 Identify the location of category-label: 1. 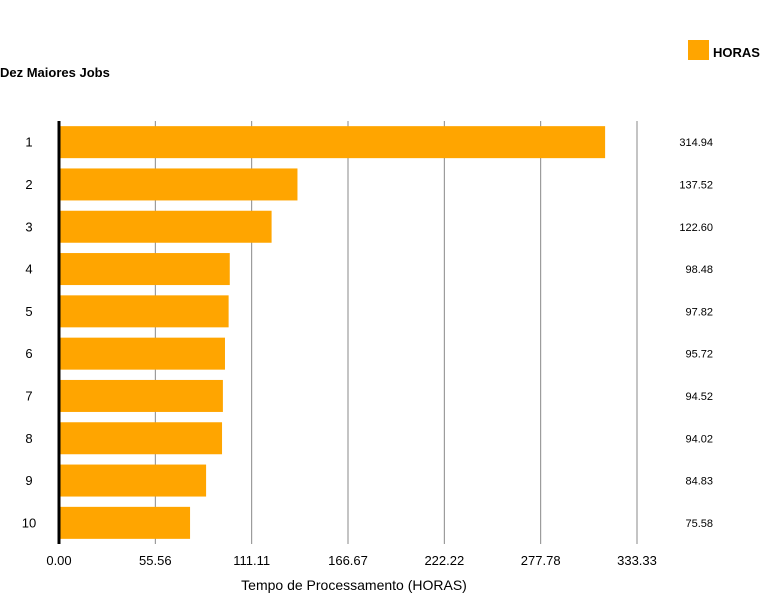
(28, 142).